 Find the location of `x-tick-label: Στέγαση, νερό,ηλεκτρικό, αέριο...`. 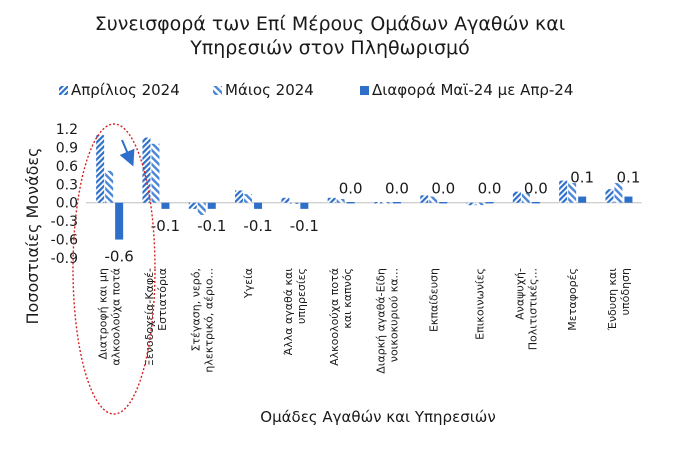

x-tick-label: Στέγαση, νερό,ηλεκτρικό, αέριο... is located at coordinates (202, 320).